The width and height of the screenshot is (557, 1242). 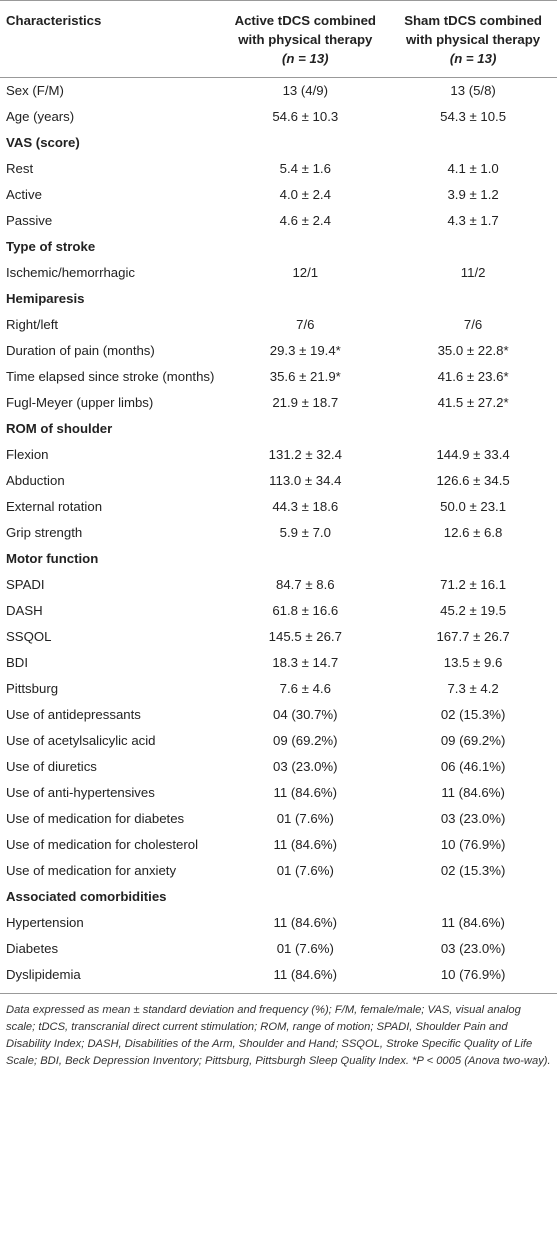 What do you see at coordinates (473, 844) in the screenshot?
I see `cell: 10 (76.9%)` at bounding box center [473, 844].